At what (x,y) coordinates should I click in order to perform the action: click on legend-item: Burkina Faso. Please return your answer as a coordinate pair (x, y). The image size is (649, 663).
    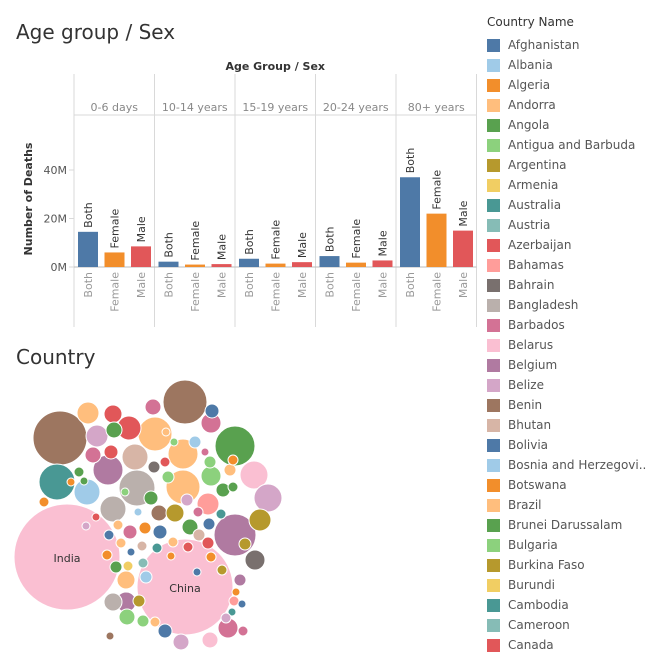
    Looking at the image, I should click on (567, 565).